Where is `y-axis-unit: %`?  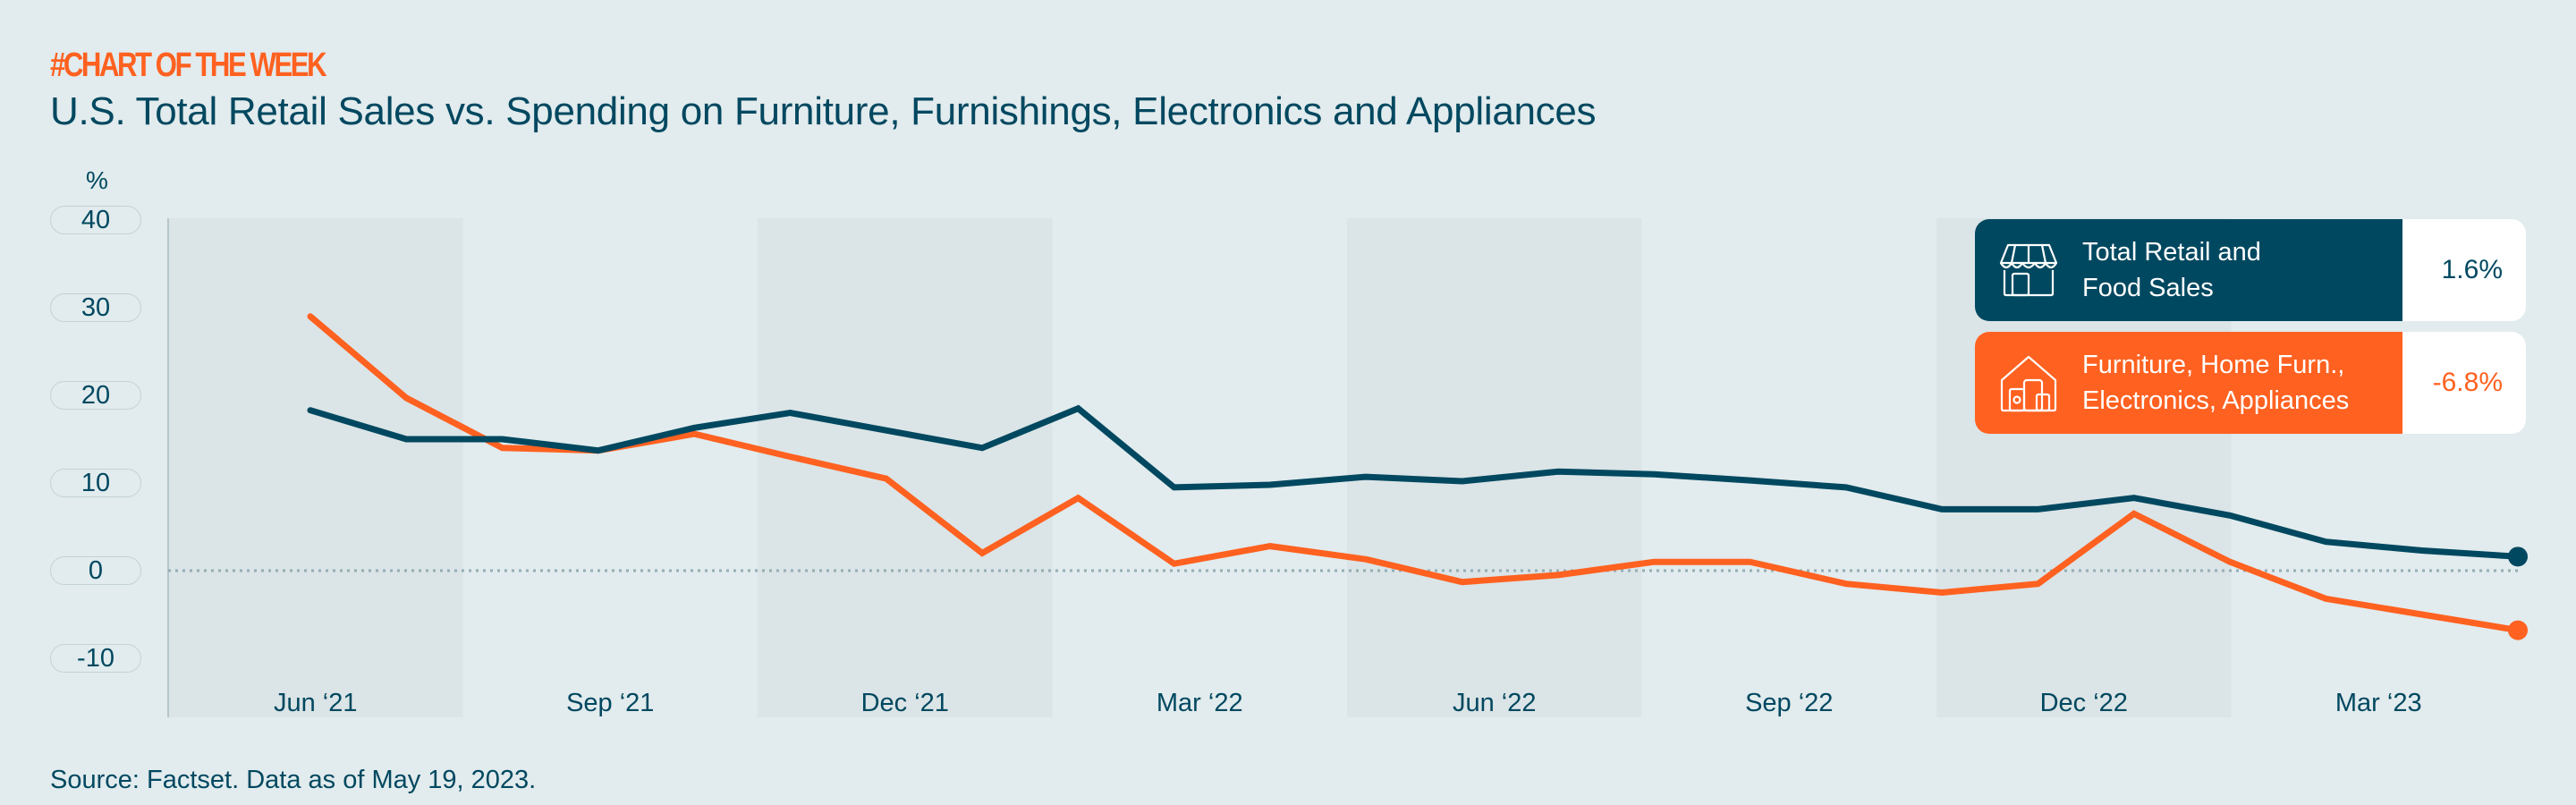 y-axis-unit: % is located at coordinates (97, 180).